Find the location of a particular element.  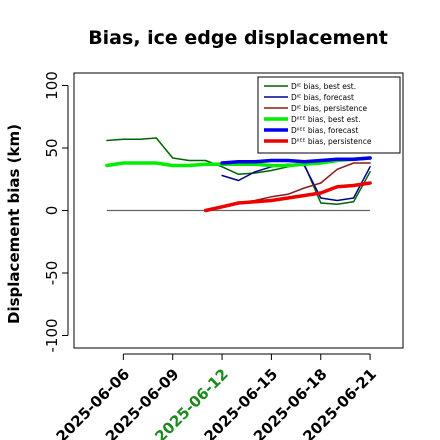

y-tick-label: 50 is located at coordinates (52, 147).